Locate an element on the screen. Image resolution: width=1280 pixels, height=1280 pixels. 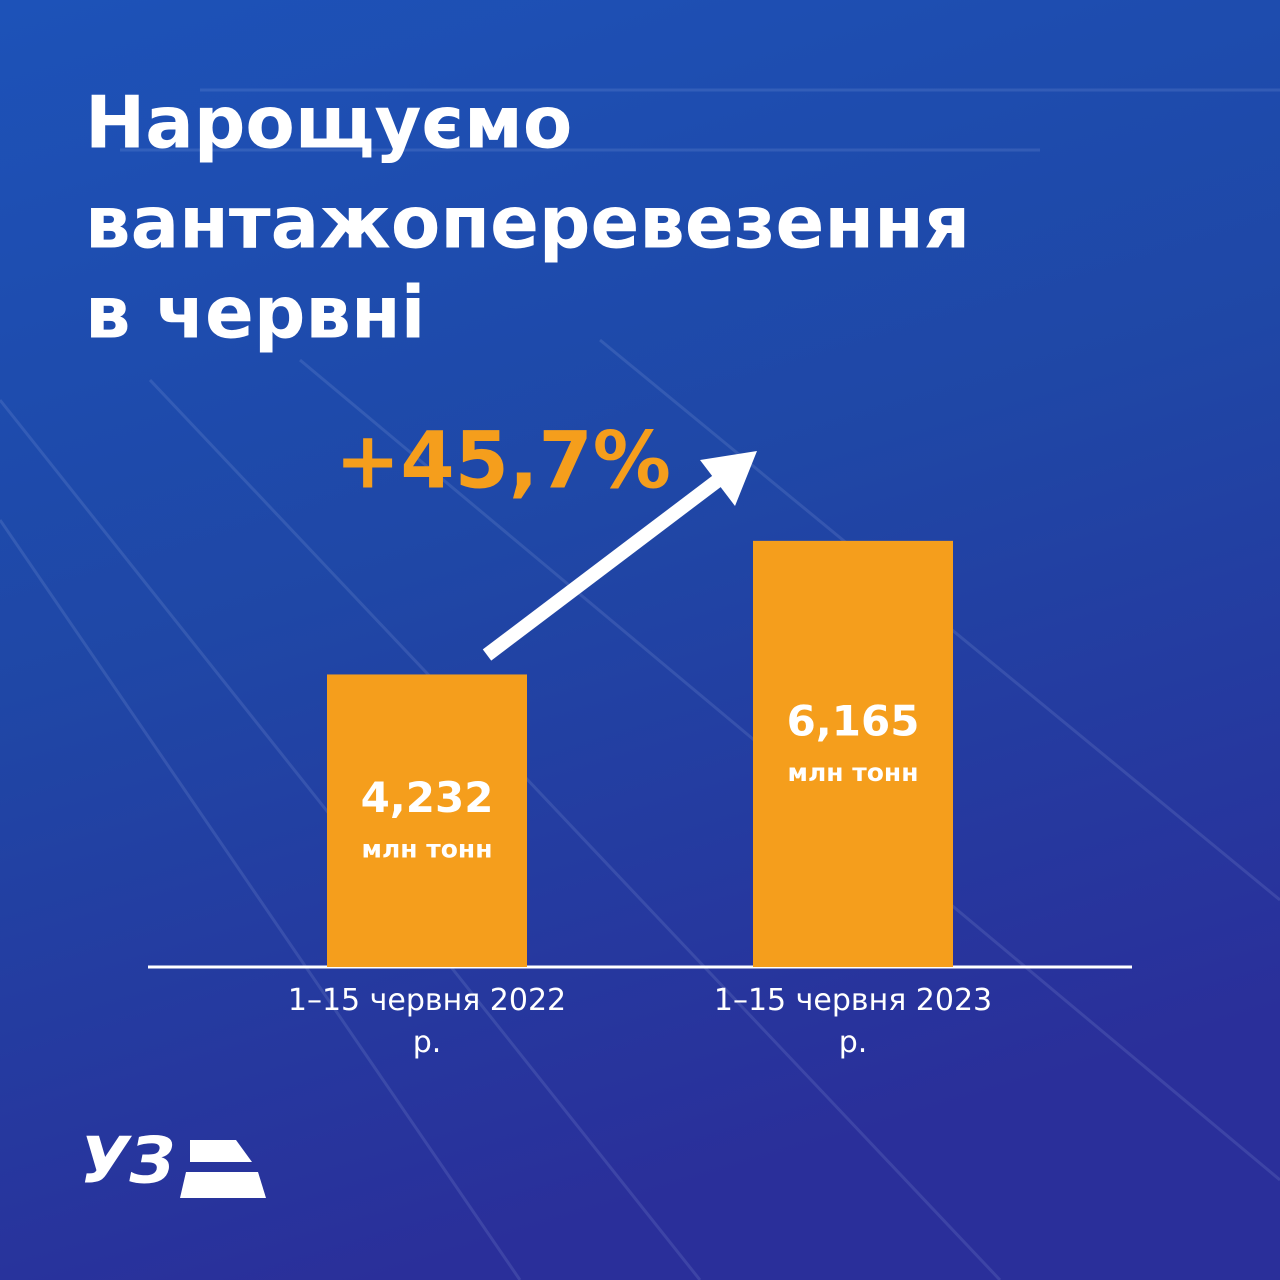
title-line: вантажоперевезення is located at coordinates (527, 223).